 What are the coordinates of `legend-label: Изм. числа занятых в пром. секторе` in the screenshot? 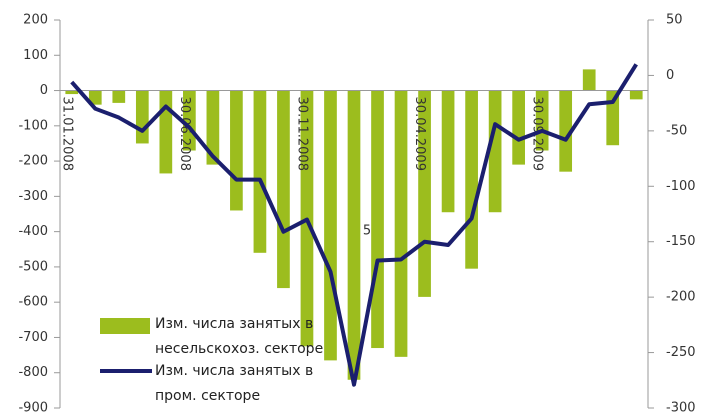 It's located at (234, 383).